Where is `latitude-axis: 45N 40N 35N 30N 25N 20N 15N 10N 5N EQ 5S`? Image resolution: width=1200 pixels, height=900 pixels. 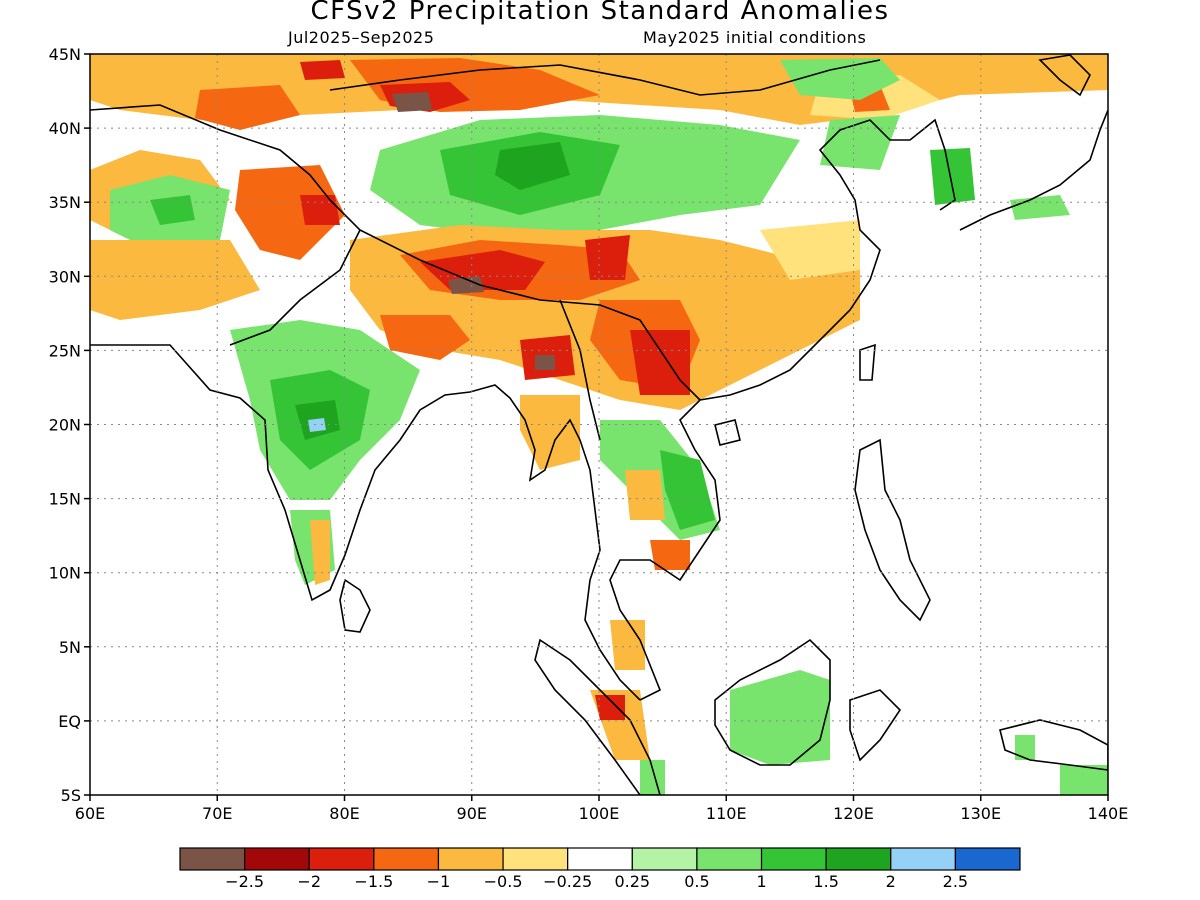 latitude-axis: 45N 40N 35N 30N 25N 20N 15N 10N 5N EQ 5S is located at coordinates (69, 425).